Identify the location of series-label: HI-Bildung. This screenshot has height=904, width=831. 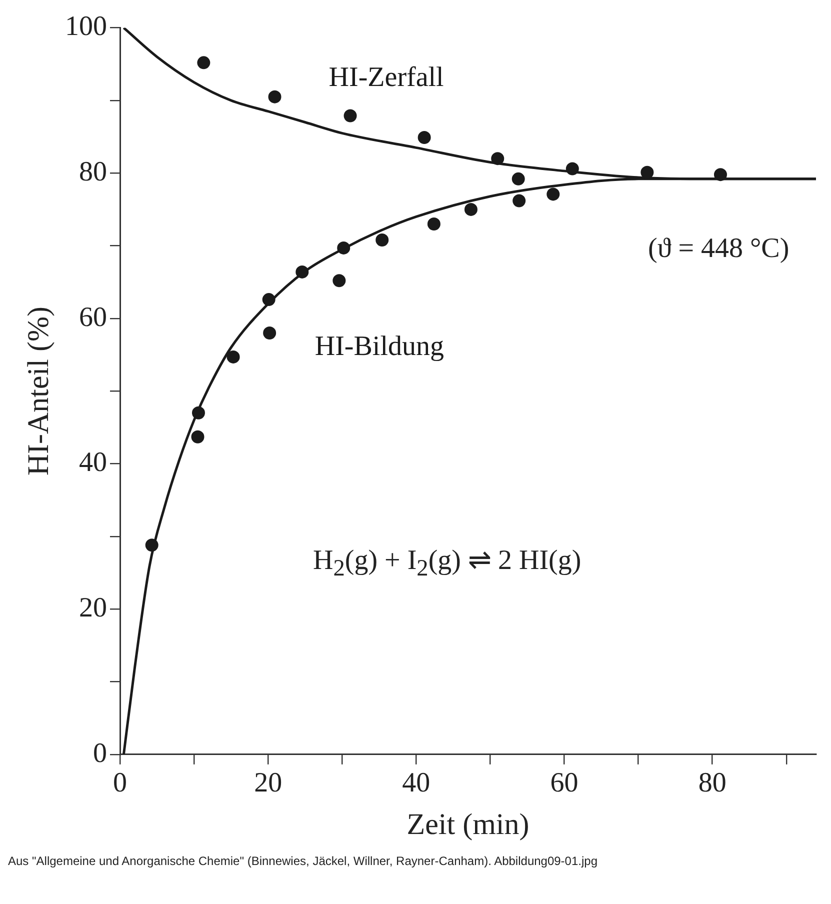
(379, 346).